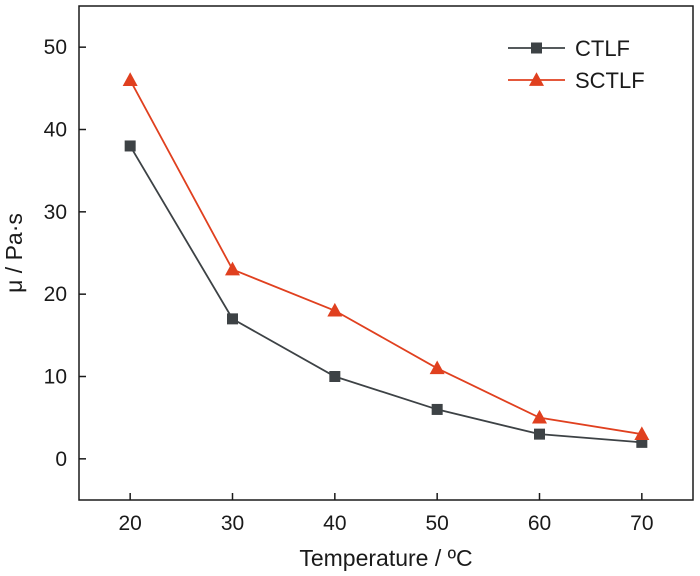  Describe the element at coordinates (386, 514) in the screenshot. I see `x-axis: 20 30 40 50 60 70` at that location.